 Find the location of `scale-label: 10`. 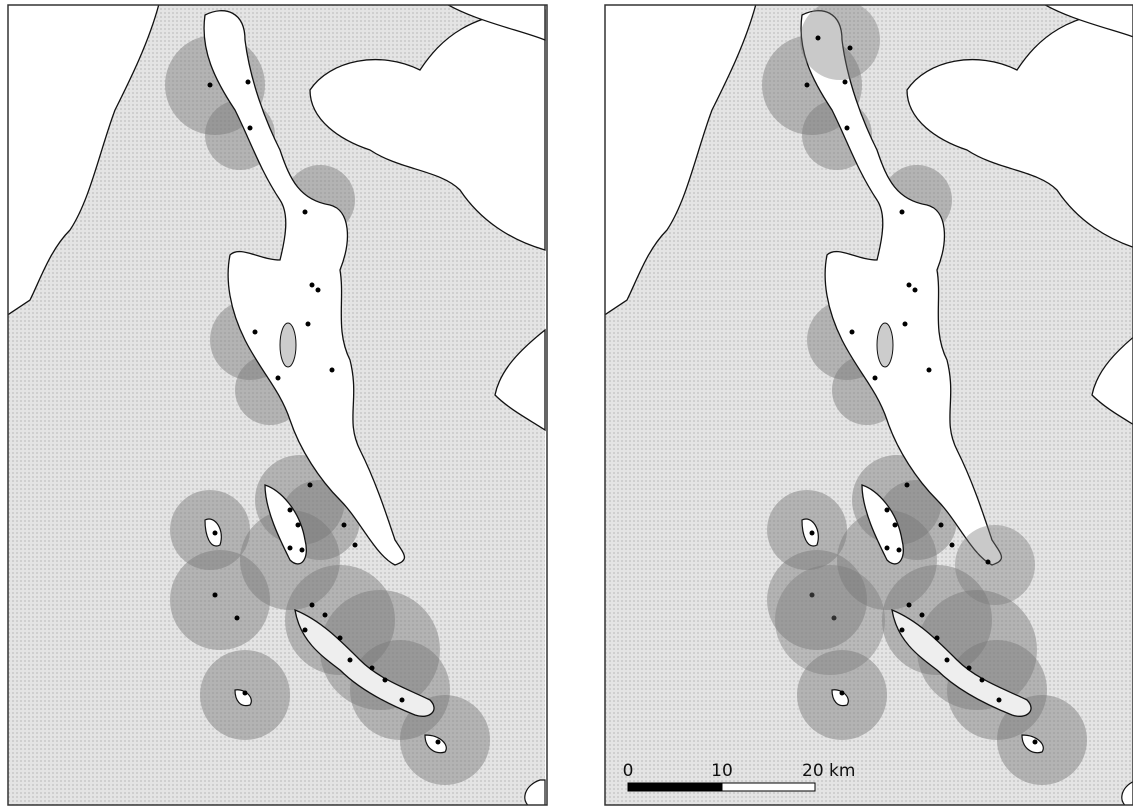

scale-label: 10 is located at coordinates (722, 771).